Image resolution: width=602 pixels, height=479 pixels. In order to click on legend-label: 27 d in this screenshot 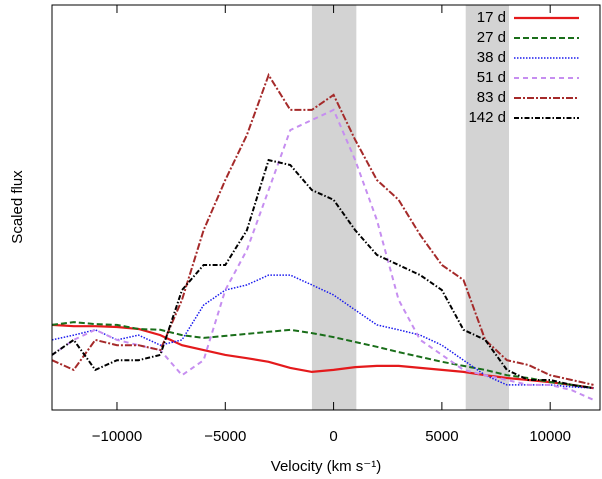, I will do `click(491, 37)`.